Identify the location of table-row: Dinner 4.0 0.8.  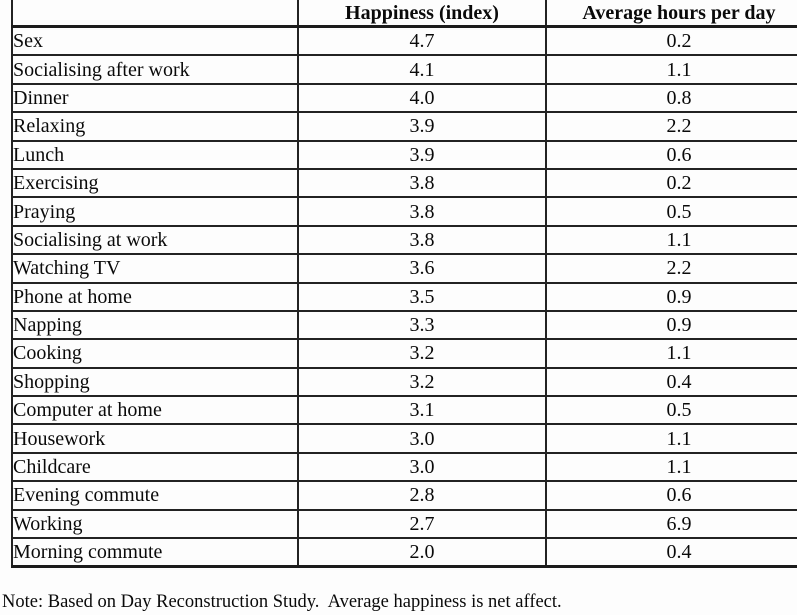
(404, 98).